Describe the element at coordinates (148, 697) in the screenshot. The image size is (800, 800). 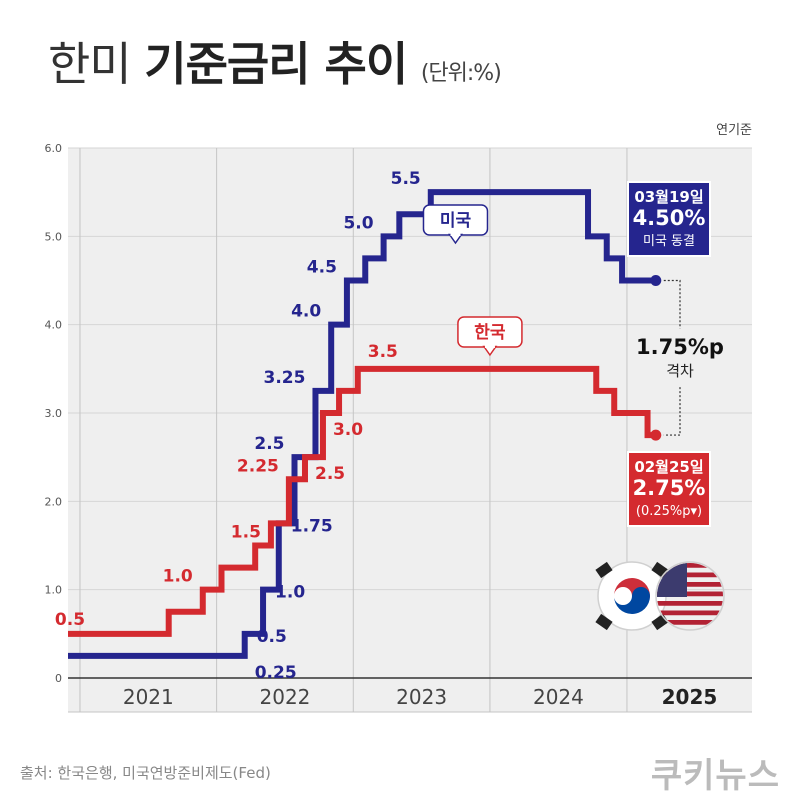
I see `x-tick-label: 2021` at that location.